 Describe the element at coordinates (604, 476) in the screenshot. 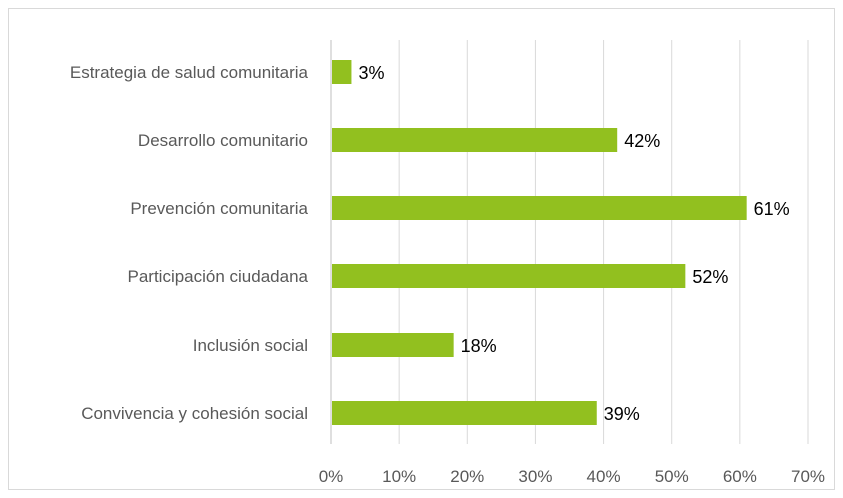

I see `x-tick-label: 40%` at that location.